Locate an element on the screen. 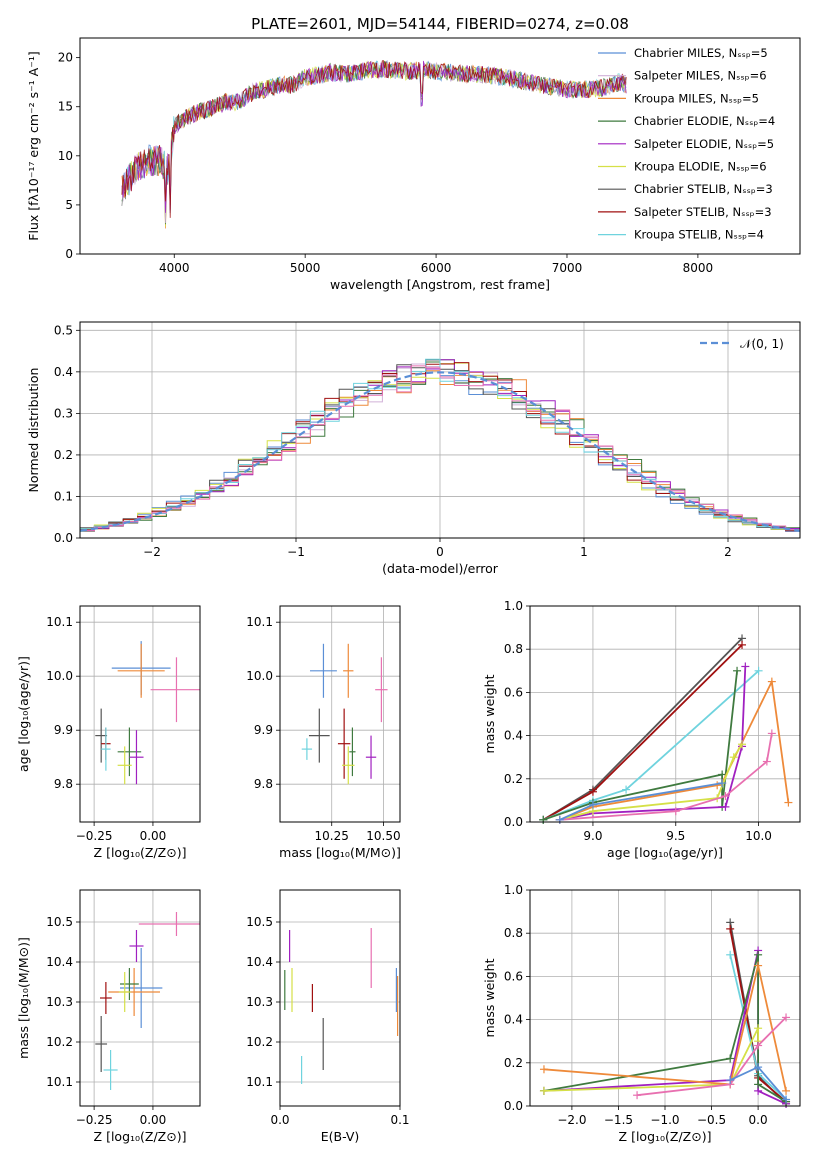  legend-label: Salpeter MILES, Nₛₛₚ=6 is located at coordinates (700, 76).